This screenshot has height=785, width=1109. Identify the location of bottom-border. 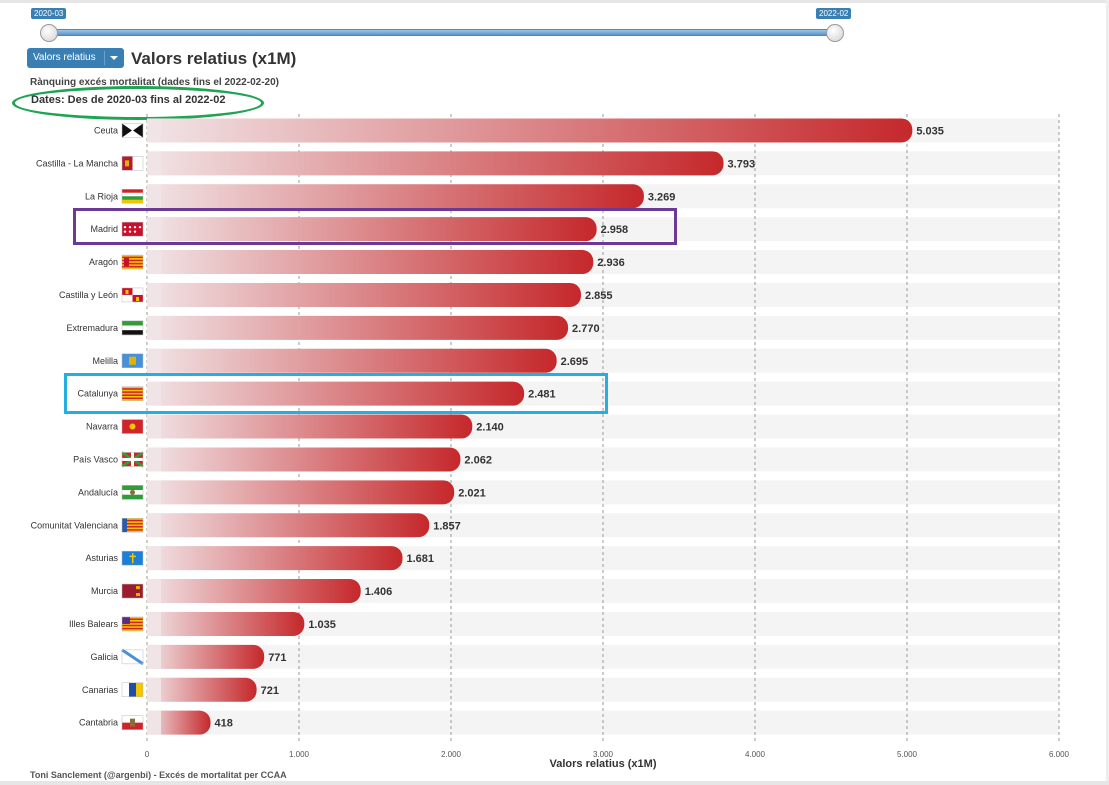
(554, 783).